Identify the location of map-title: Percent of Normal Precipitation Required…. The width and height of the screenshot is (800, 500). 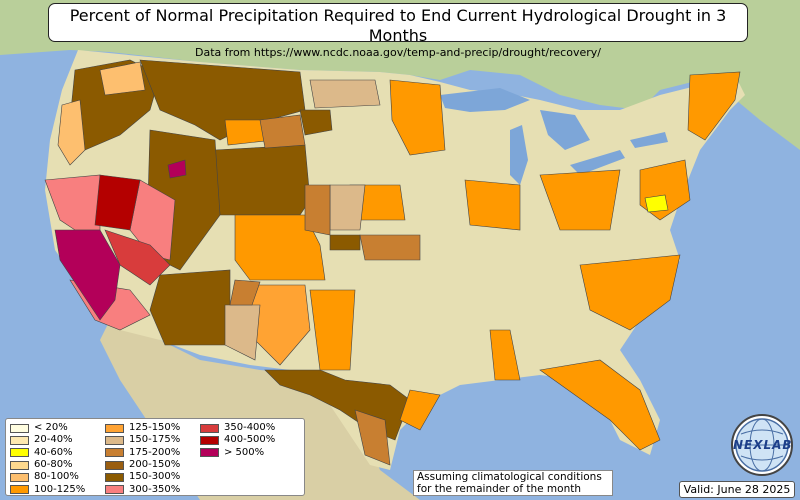
(398, 25).